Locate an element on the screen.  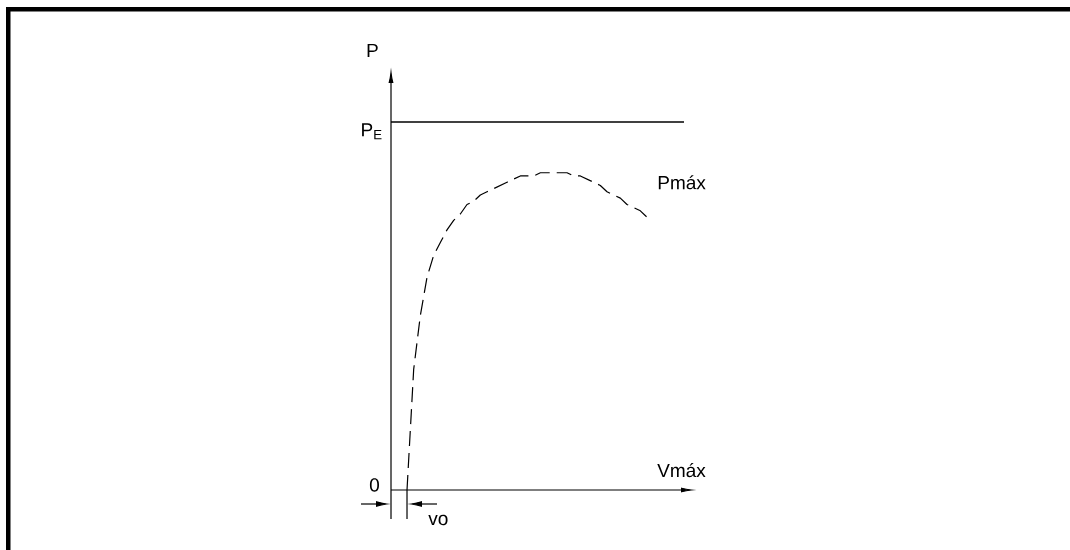
x-axis-title: Vmáx is located at coordinates (681, 470).